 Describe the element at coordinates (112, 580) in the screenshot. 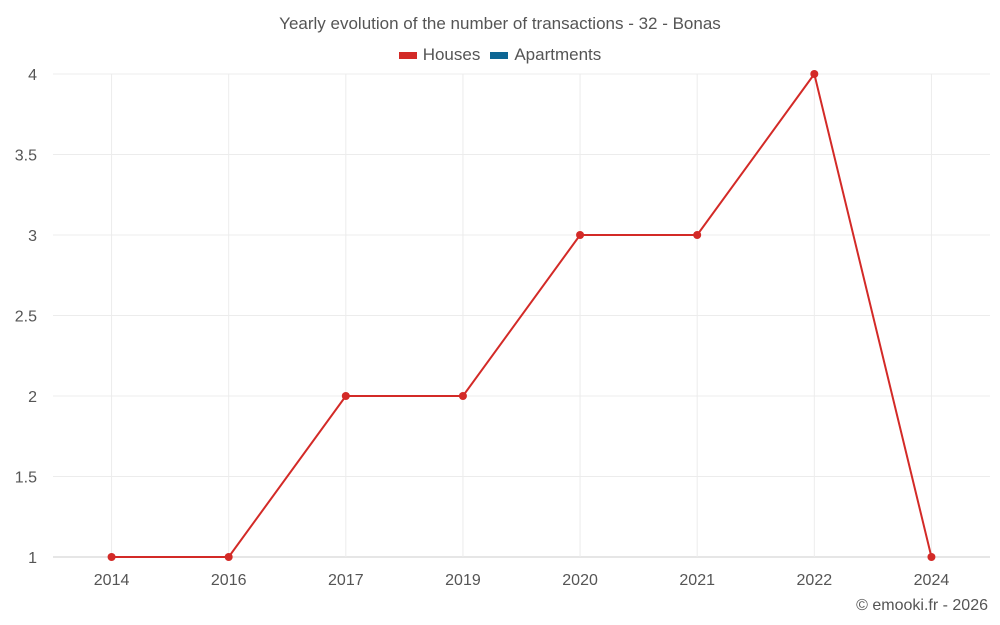

I see `x-tick-label: 2014` at that location.